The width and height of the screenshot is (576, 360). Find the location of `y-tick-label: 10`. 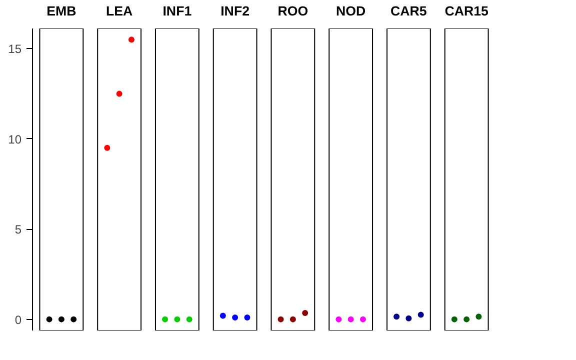

y-tick-label: 10 is located at coordinates (15, 139).